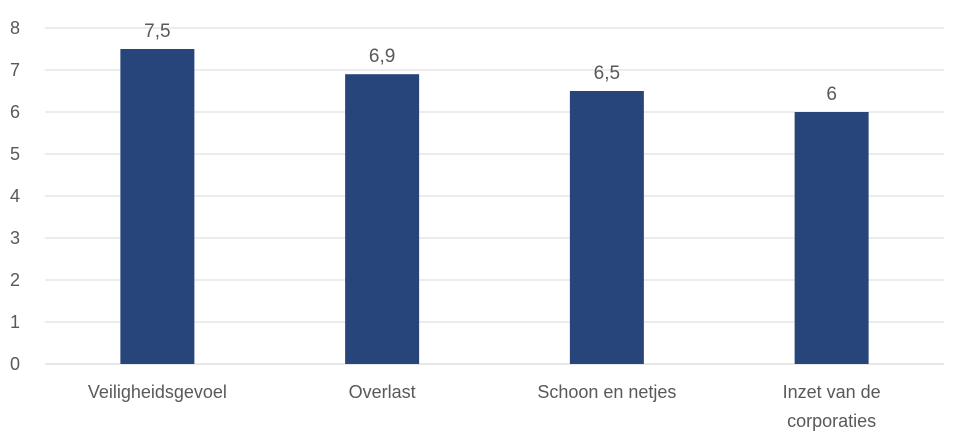 This screenshot has height=434, width=954. What do you see at coordinates (15, 364) in the screenshot?
I see `y-tick-label: 0` at bounding box center [15, 364].